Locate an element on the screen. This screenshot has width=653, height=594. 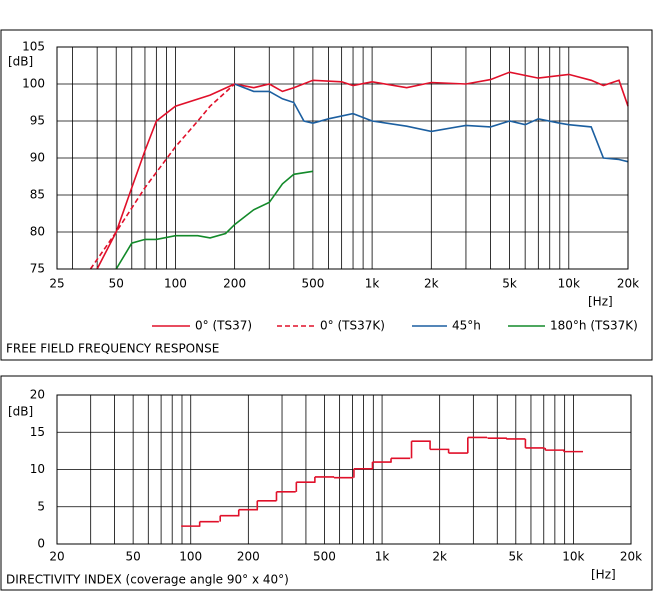
y-tick-label: 85 is located at coordinates (37, 195).